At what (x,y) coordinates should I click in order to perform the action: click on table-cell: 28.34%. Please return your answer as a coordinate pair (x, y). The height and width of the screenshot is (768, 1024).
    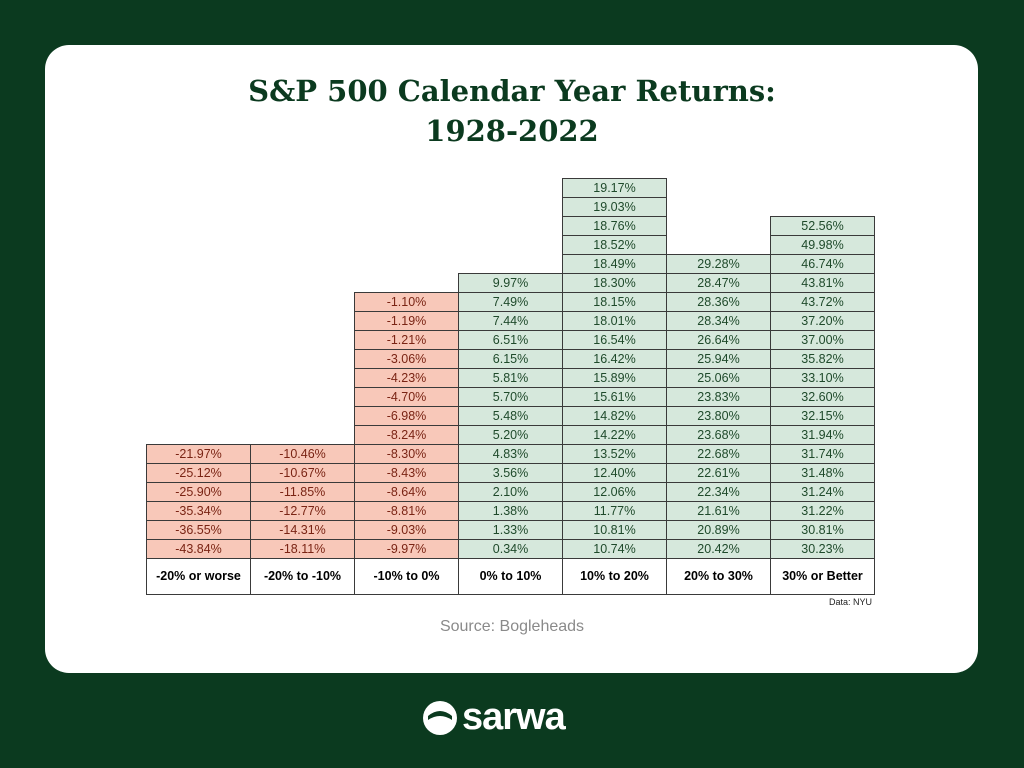
    Looking at the image, I should click on (718, 321).